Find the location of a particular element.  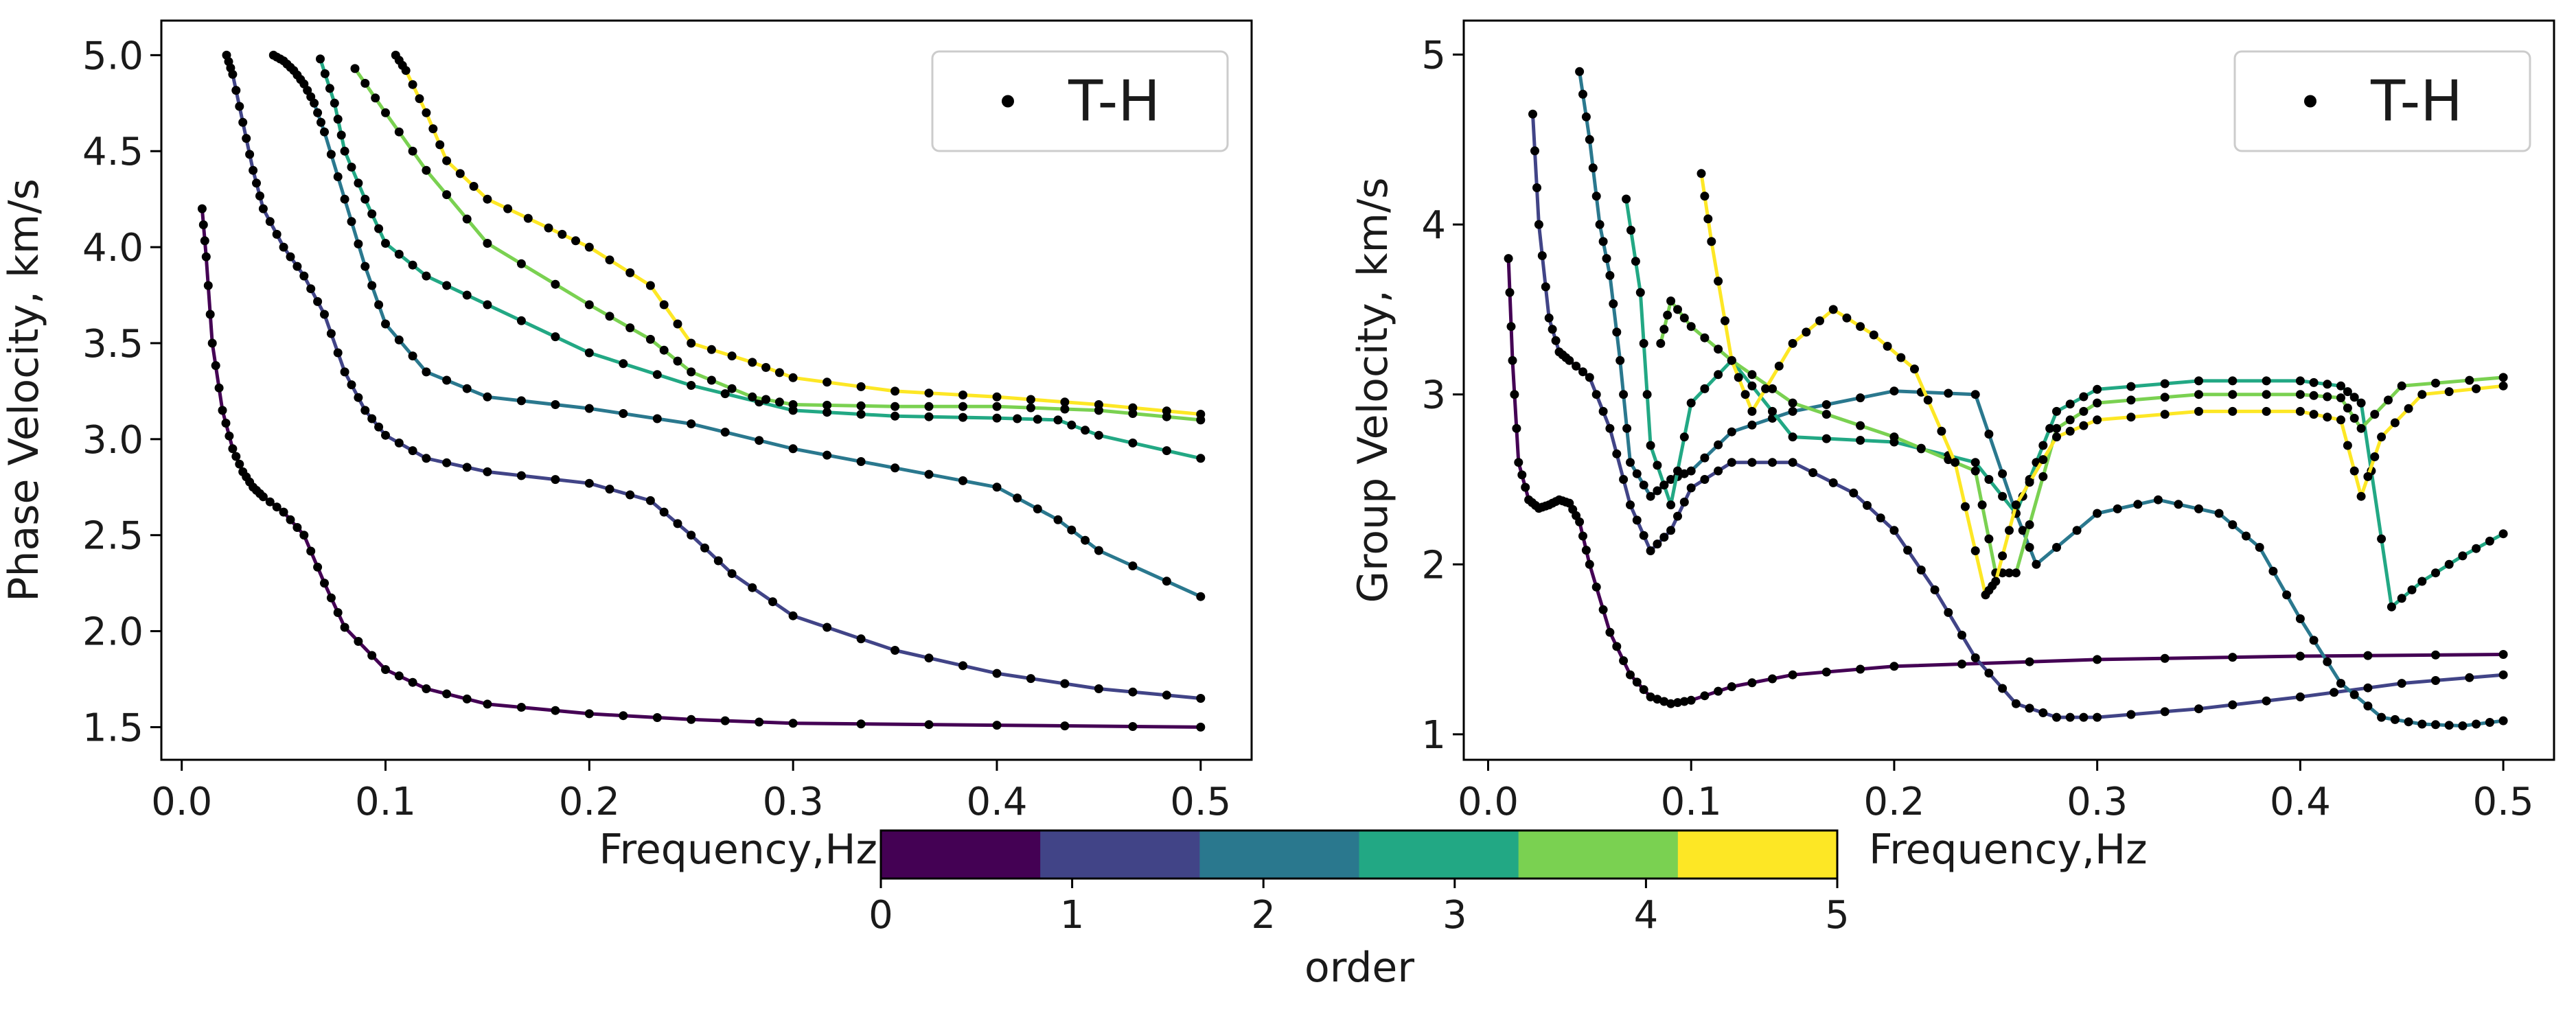

x-tick-label: 0.5 is located at coordinates (2503, 802).